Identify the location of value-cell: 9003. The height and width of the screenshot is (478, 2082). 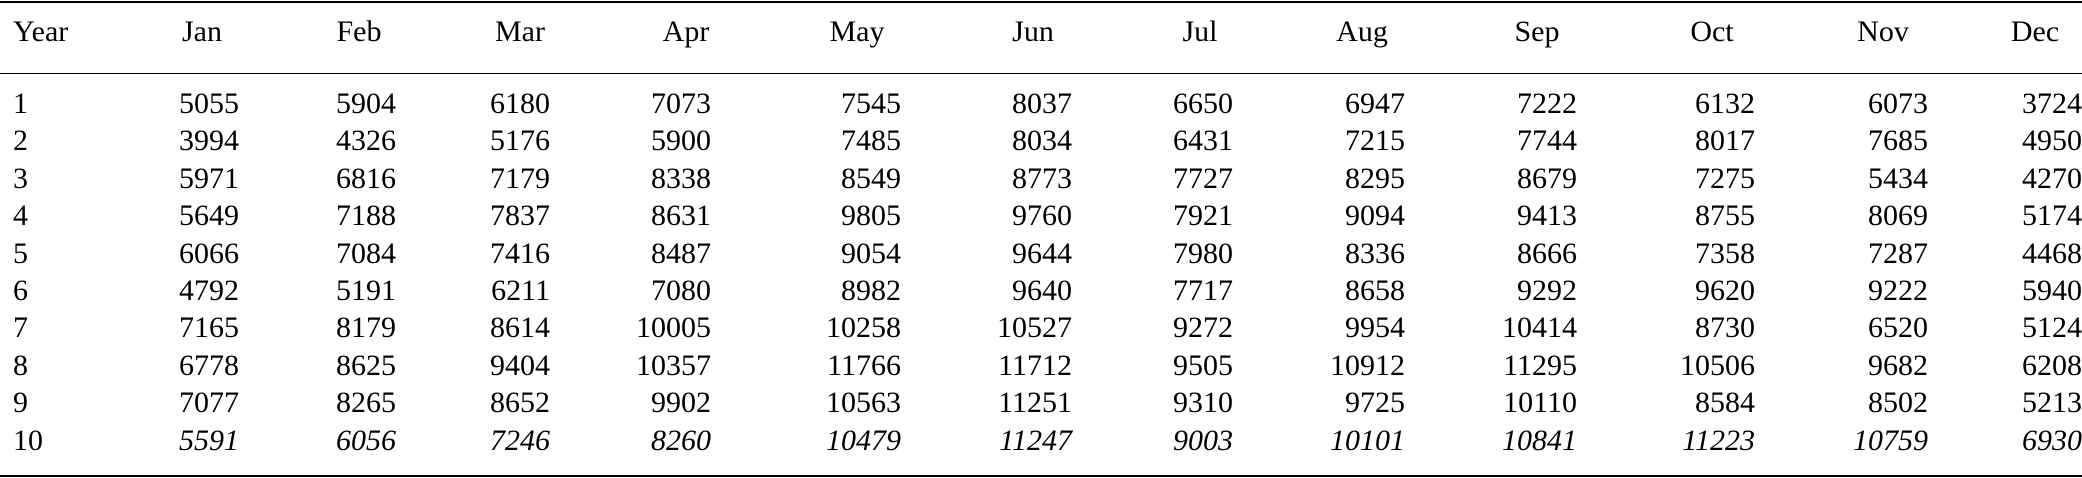
(1203, 440).